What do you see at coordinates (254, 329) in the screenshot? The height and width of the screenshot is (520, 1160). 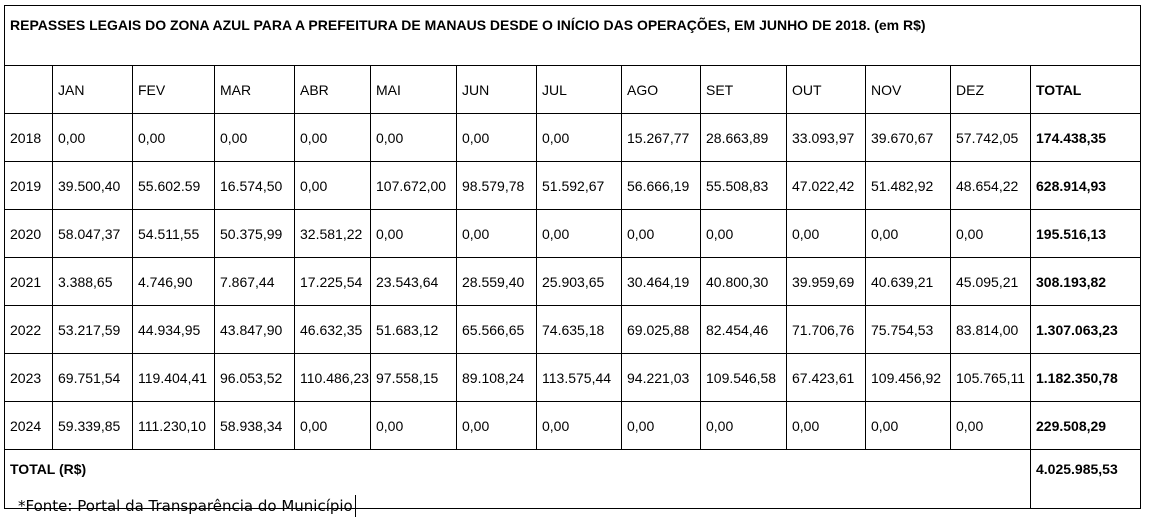 I see `value-cell: 43.847,90` at bounding box center [254, 329].